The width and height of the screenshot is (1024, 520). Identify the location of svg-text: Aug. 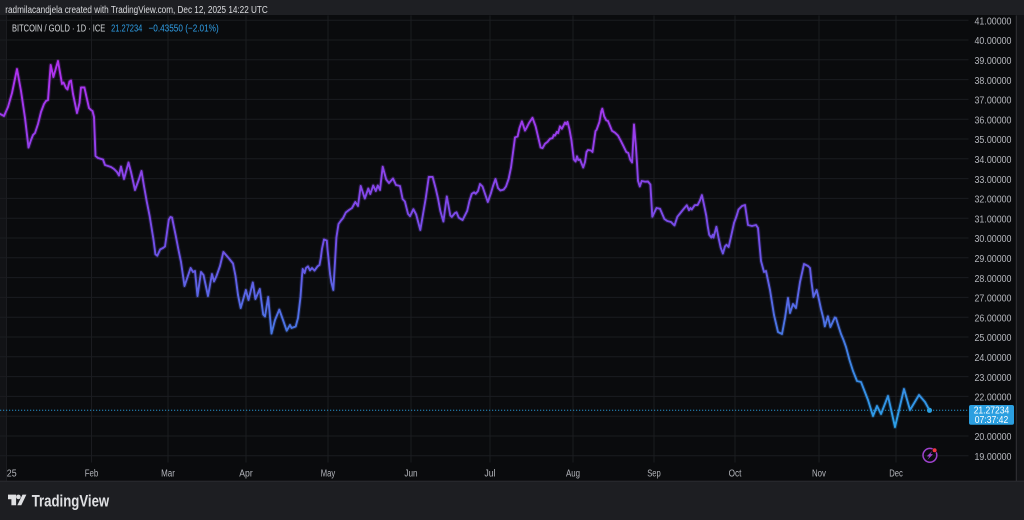
(573, 474).